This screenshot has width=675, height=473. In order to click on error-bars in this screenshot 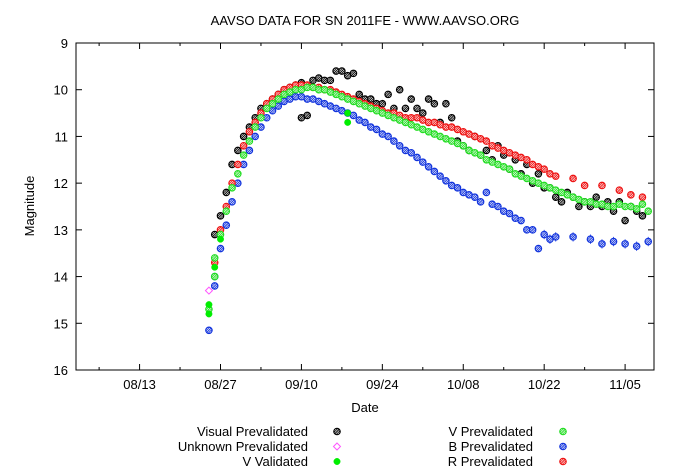, I will do `click(596, 240)`.